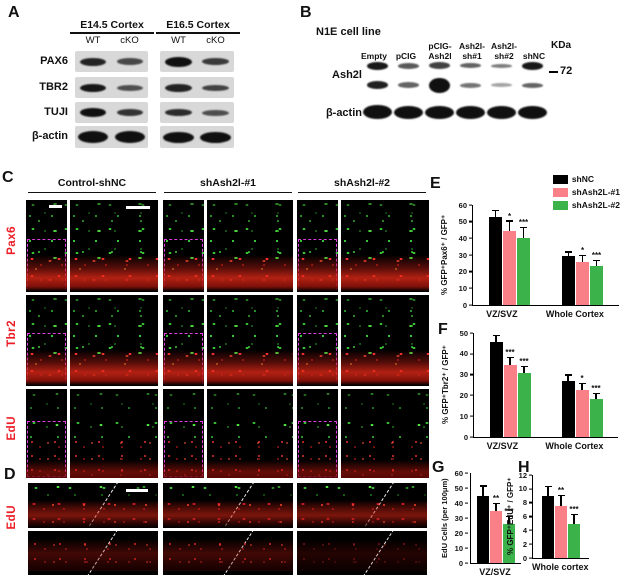  Describe the element at coordinates (374, 50) in the screenshot. I see `lane-label-empty: Empty` at that location.